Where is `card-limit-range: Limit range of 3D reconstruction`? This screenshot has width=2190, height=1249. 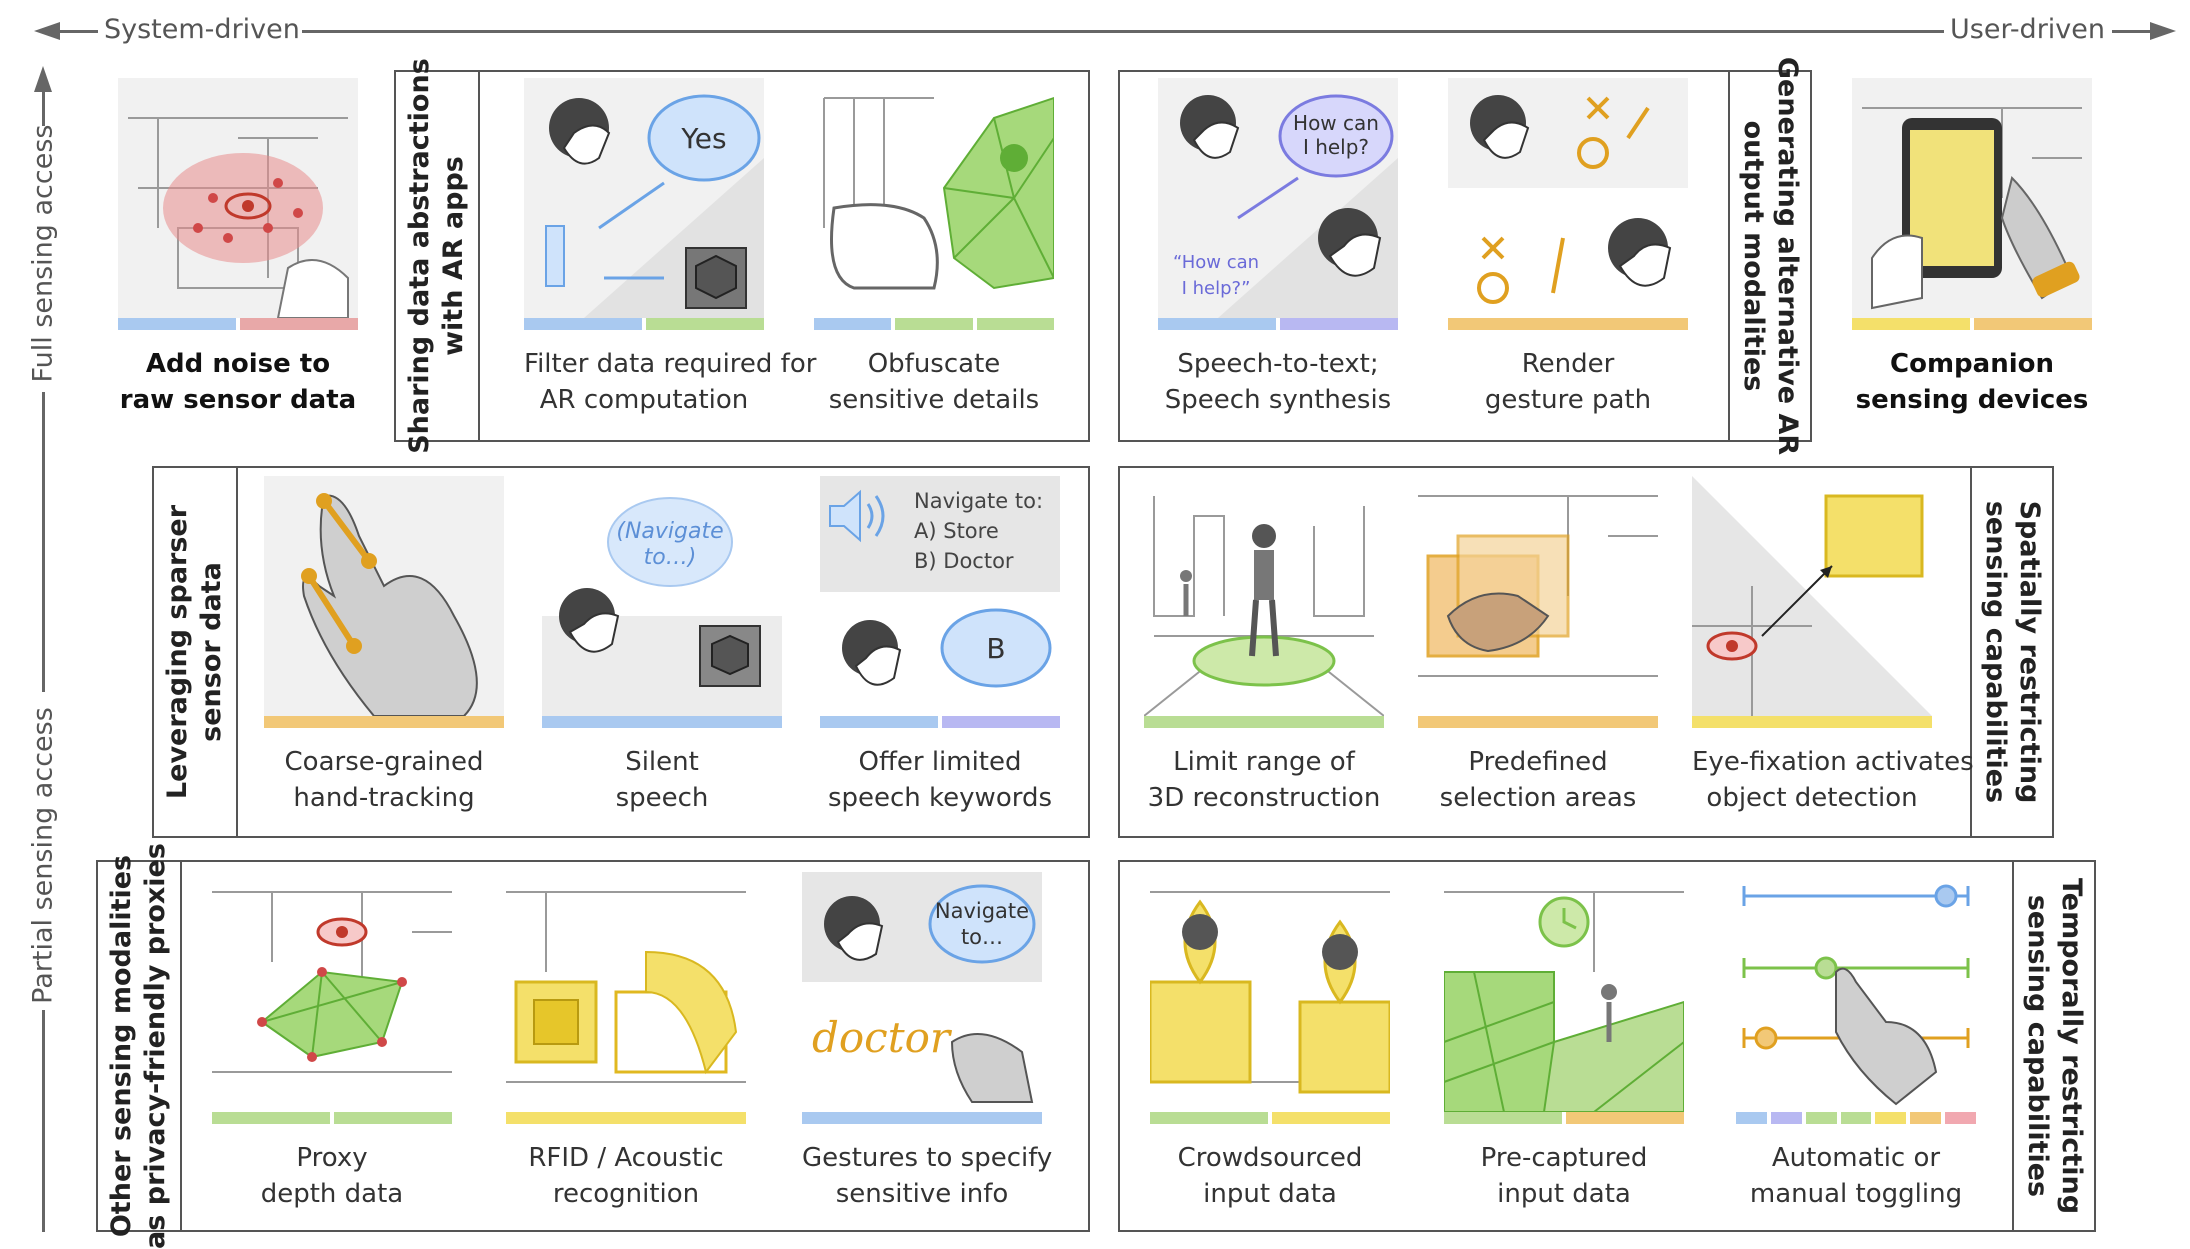 card-limit-range: Limit range of 3D reconstruction is located at coordinates (1264, 646).